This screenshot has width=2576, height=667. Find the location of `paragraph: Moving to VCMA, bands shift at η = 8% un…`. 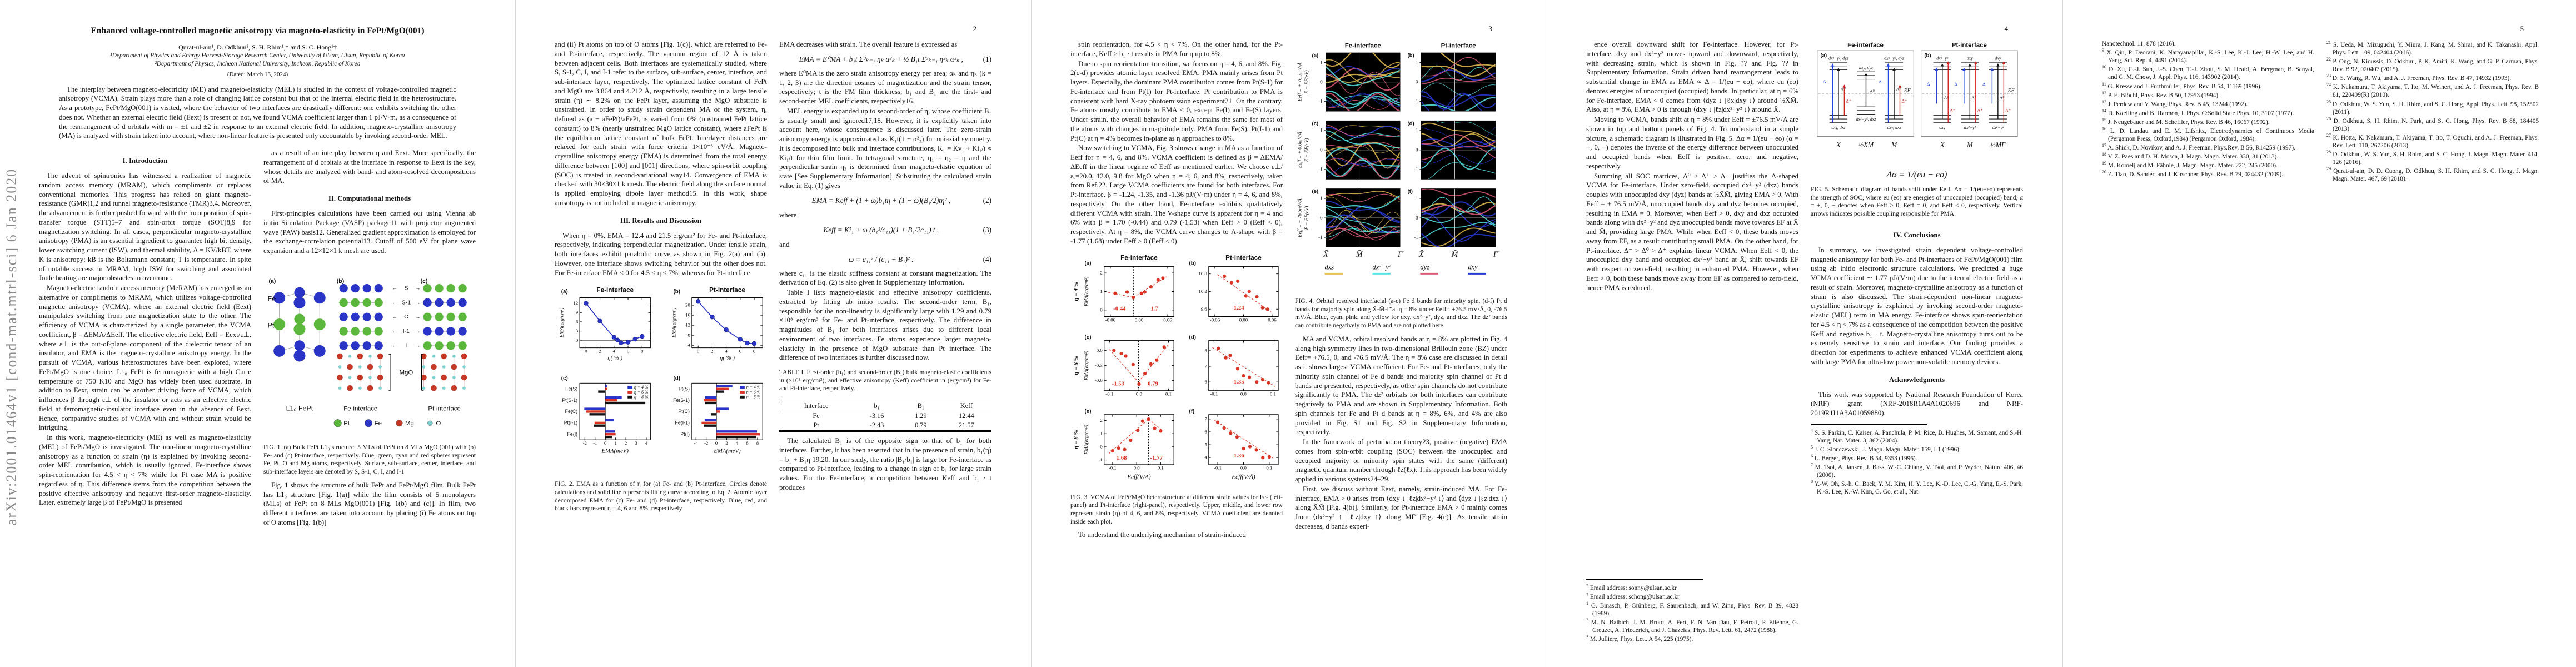

paragraph: Moving to VCMA, bands shift at η = 8% un… is located at coordinates (1692, 143).